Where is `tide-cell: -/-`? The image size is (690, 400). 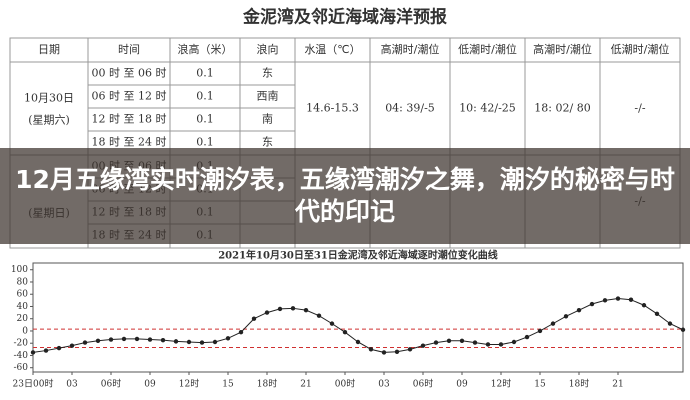
tide-cell: -/- is located at coordinates (639, 108).